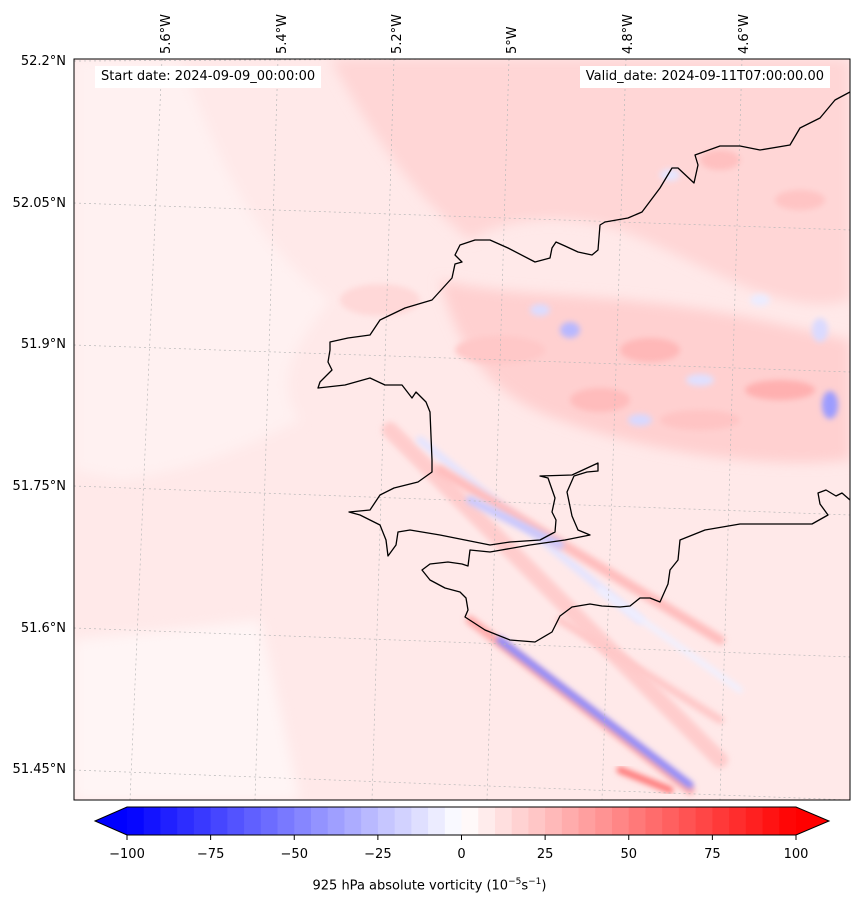 This screenshot has width=859, height=908. What do you see at coordinates (43, 344) in the screenshot?
I see `lat-label: 51.9°N` at bounding box center [43, 344].